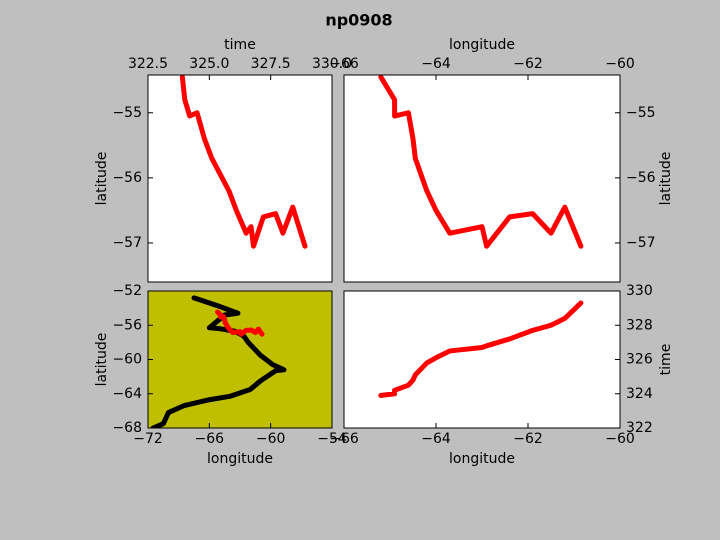 The width and height of the screenshot is (720, 540). I want to click on y-tick-label: −60, so click(127, 360).